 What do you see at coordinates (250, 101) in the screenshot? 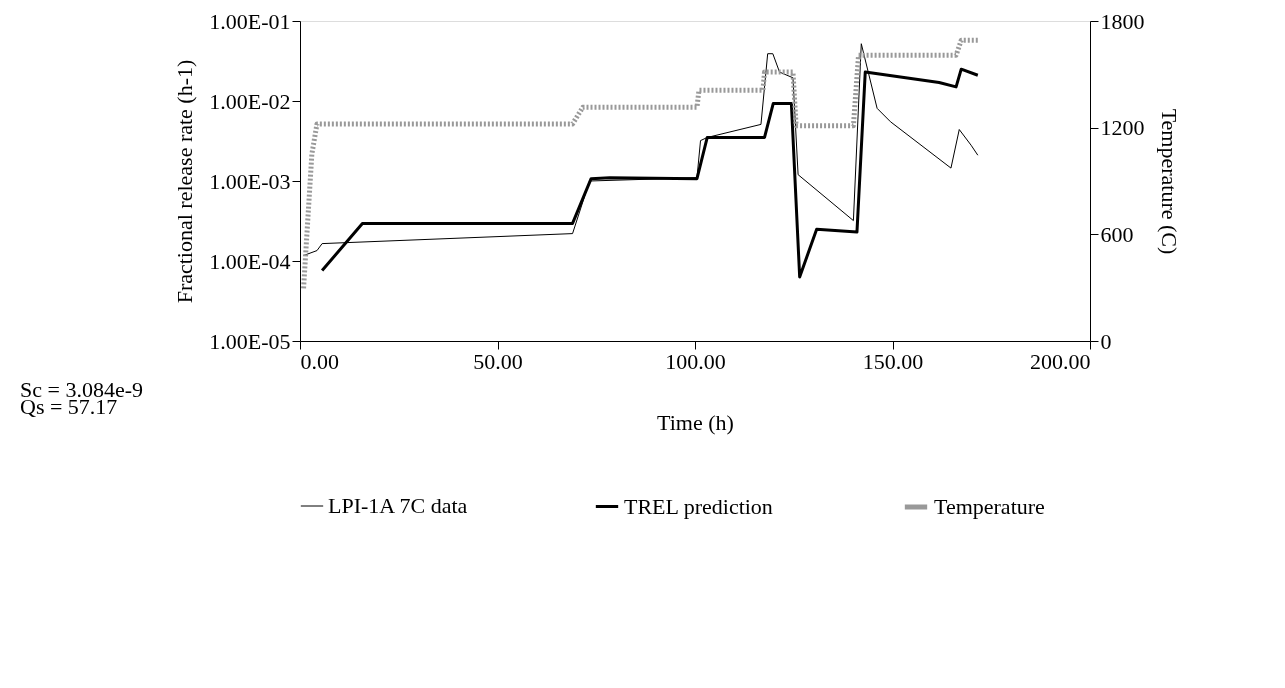
I see `y-tick-label: 1.00E-02` at bounding box center [250, 101].